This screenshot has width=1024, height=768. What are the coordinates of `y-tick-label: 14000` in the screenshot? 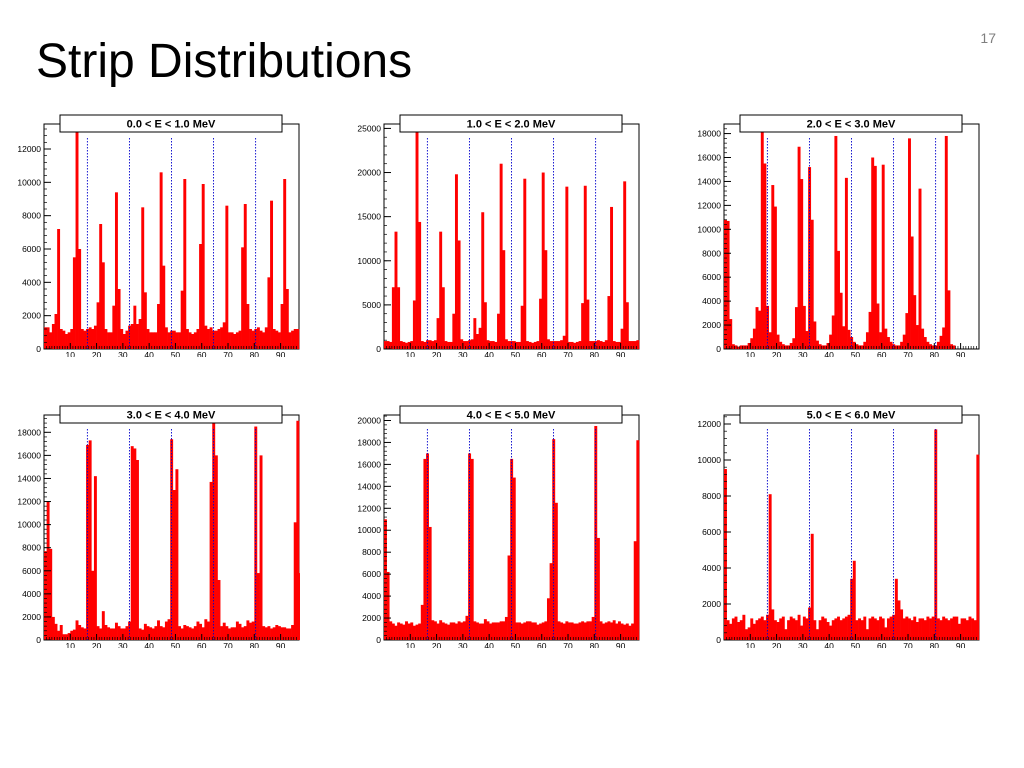 It's located at (29, 478).